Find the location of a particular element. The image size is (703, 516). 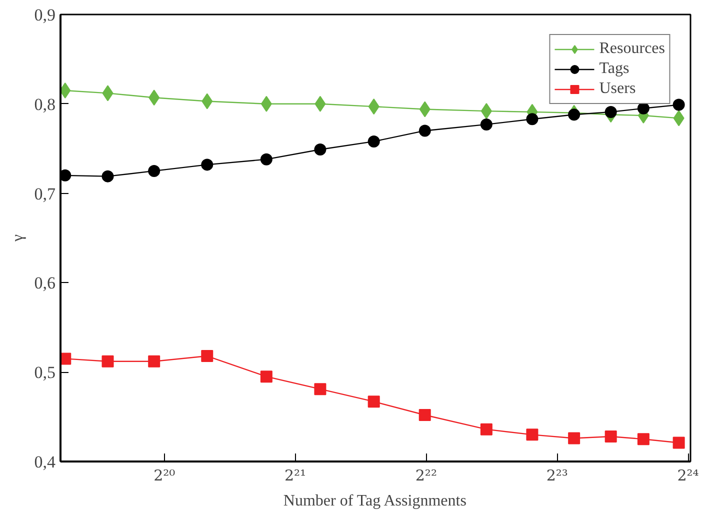

x-tick-label: 2²² is located at coordinates (426, 475).